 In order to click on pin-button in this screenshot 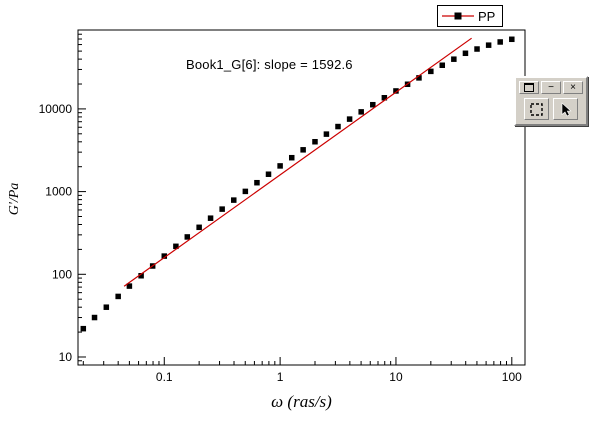, I will do `click(529, 87)`.